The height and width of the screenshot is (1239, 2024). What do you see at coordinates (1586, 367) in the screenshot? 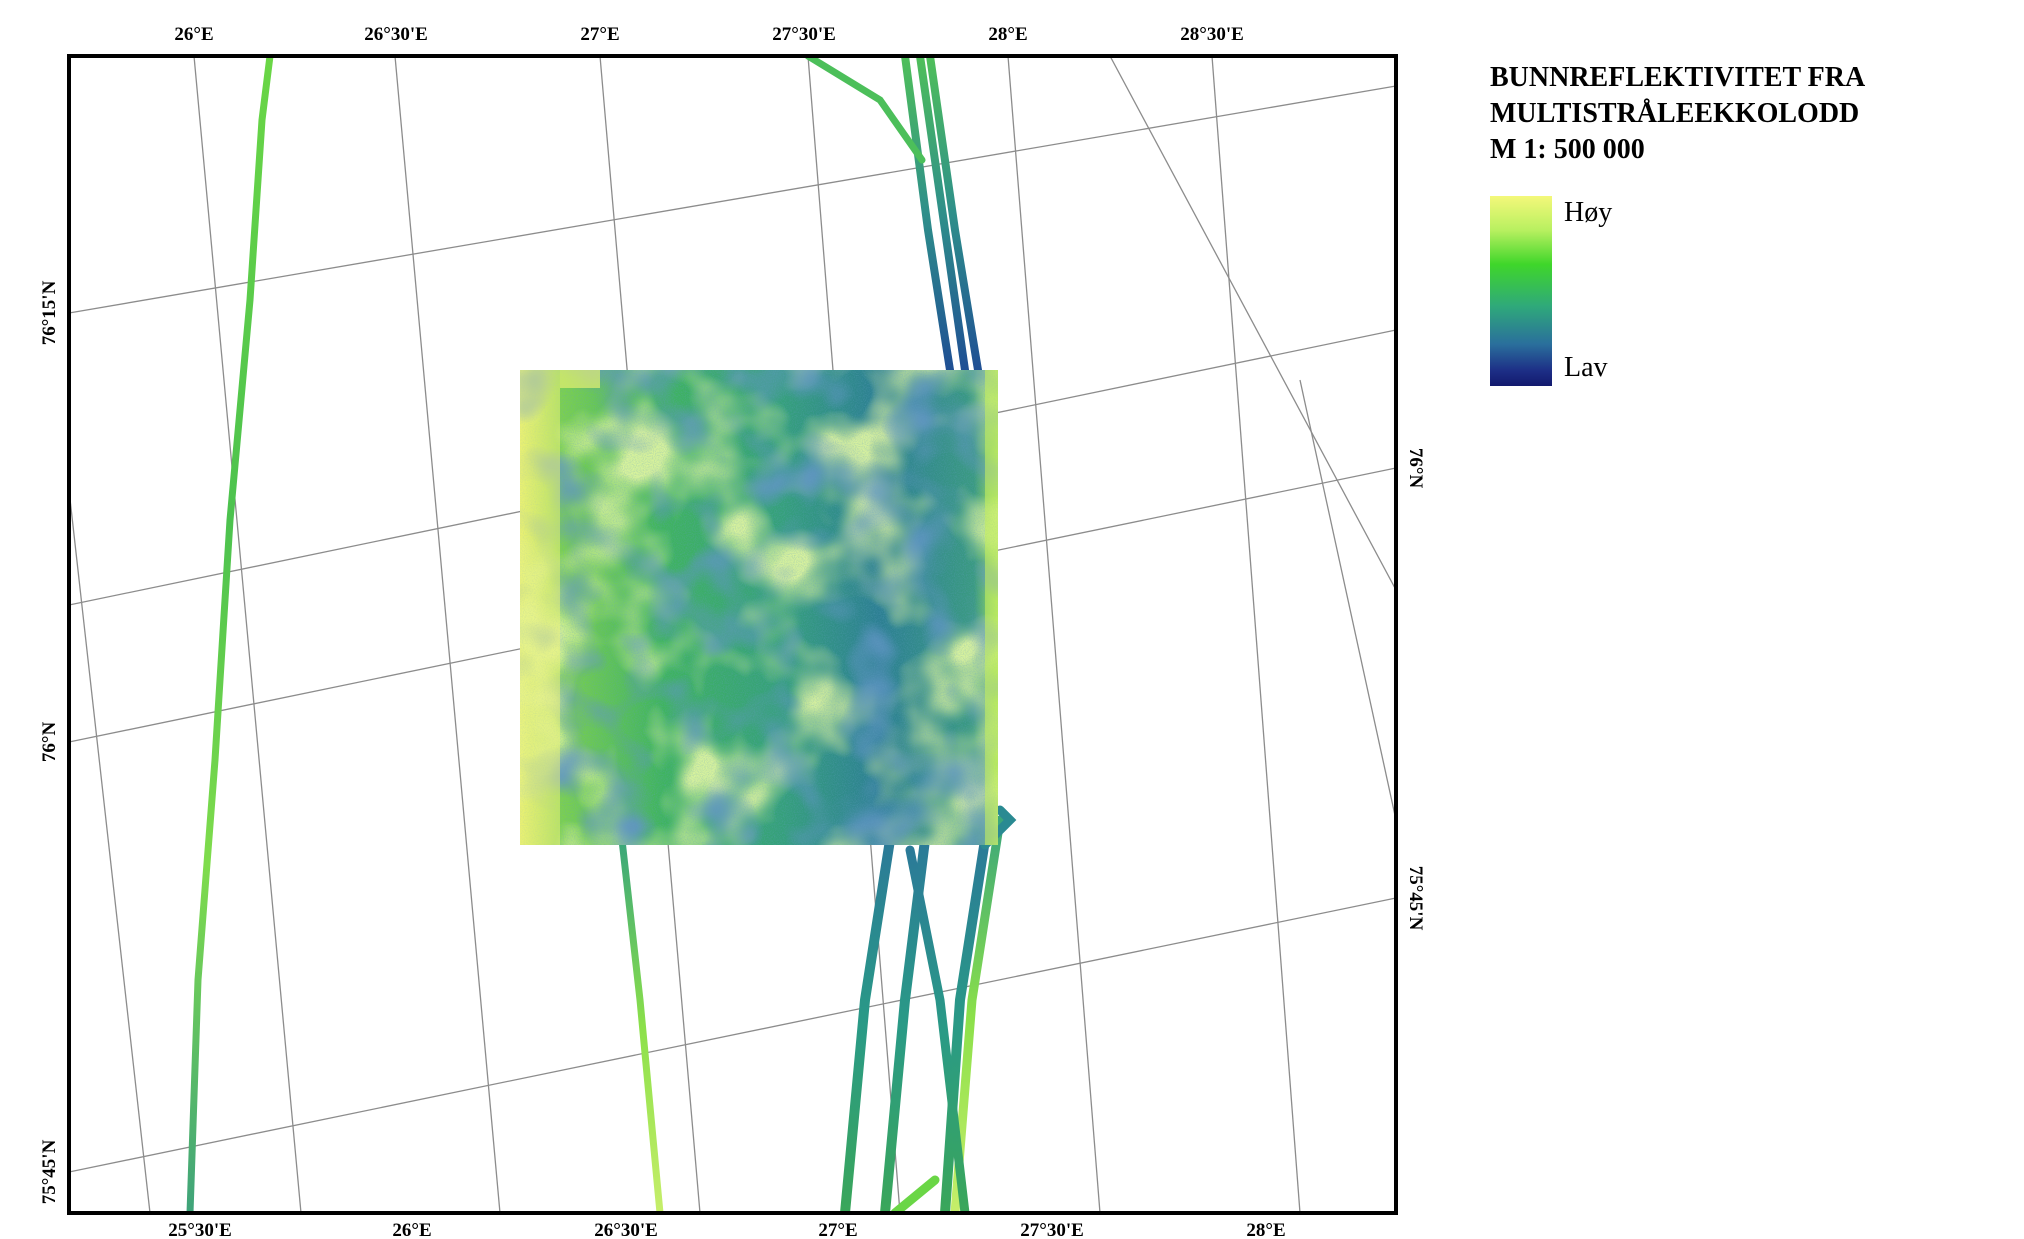
I see `legend-low-label: Lav` at bounding box center [1586, 367].